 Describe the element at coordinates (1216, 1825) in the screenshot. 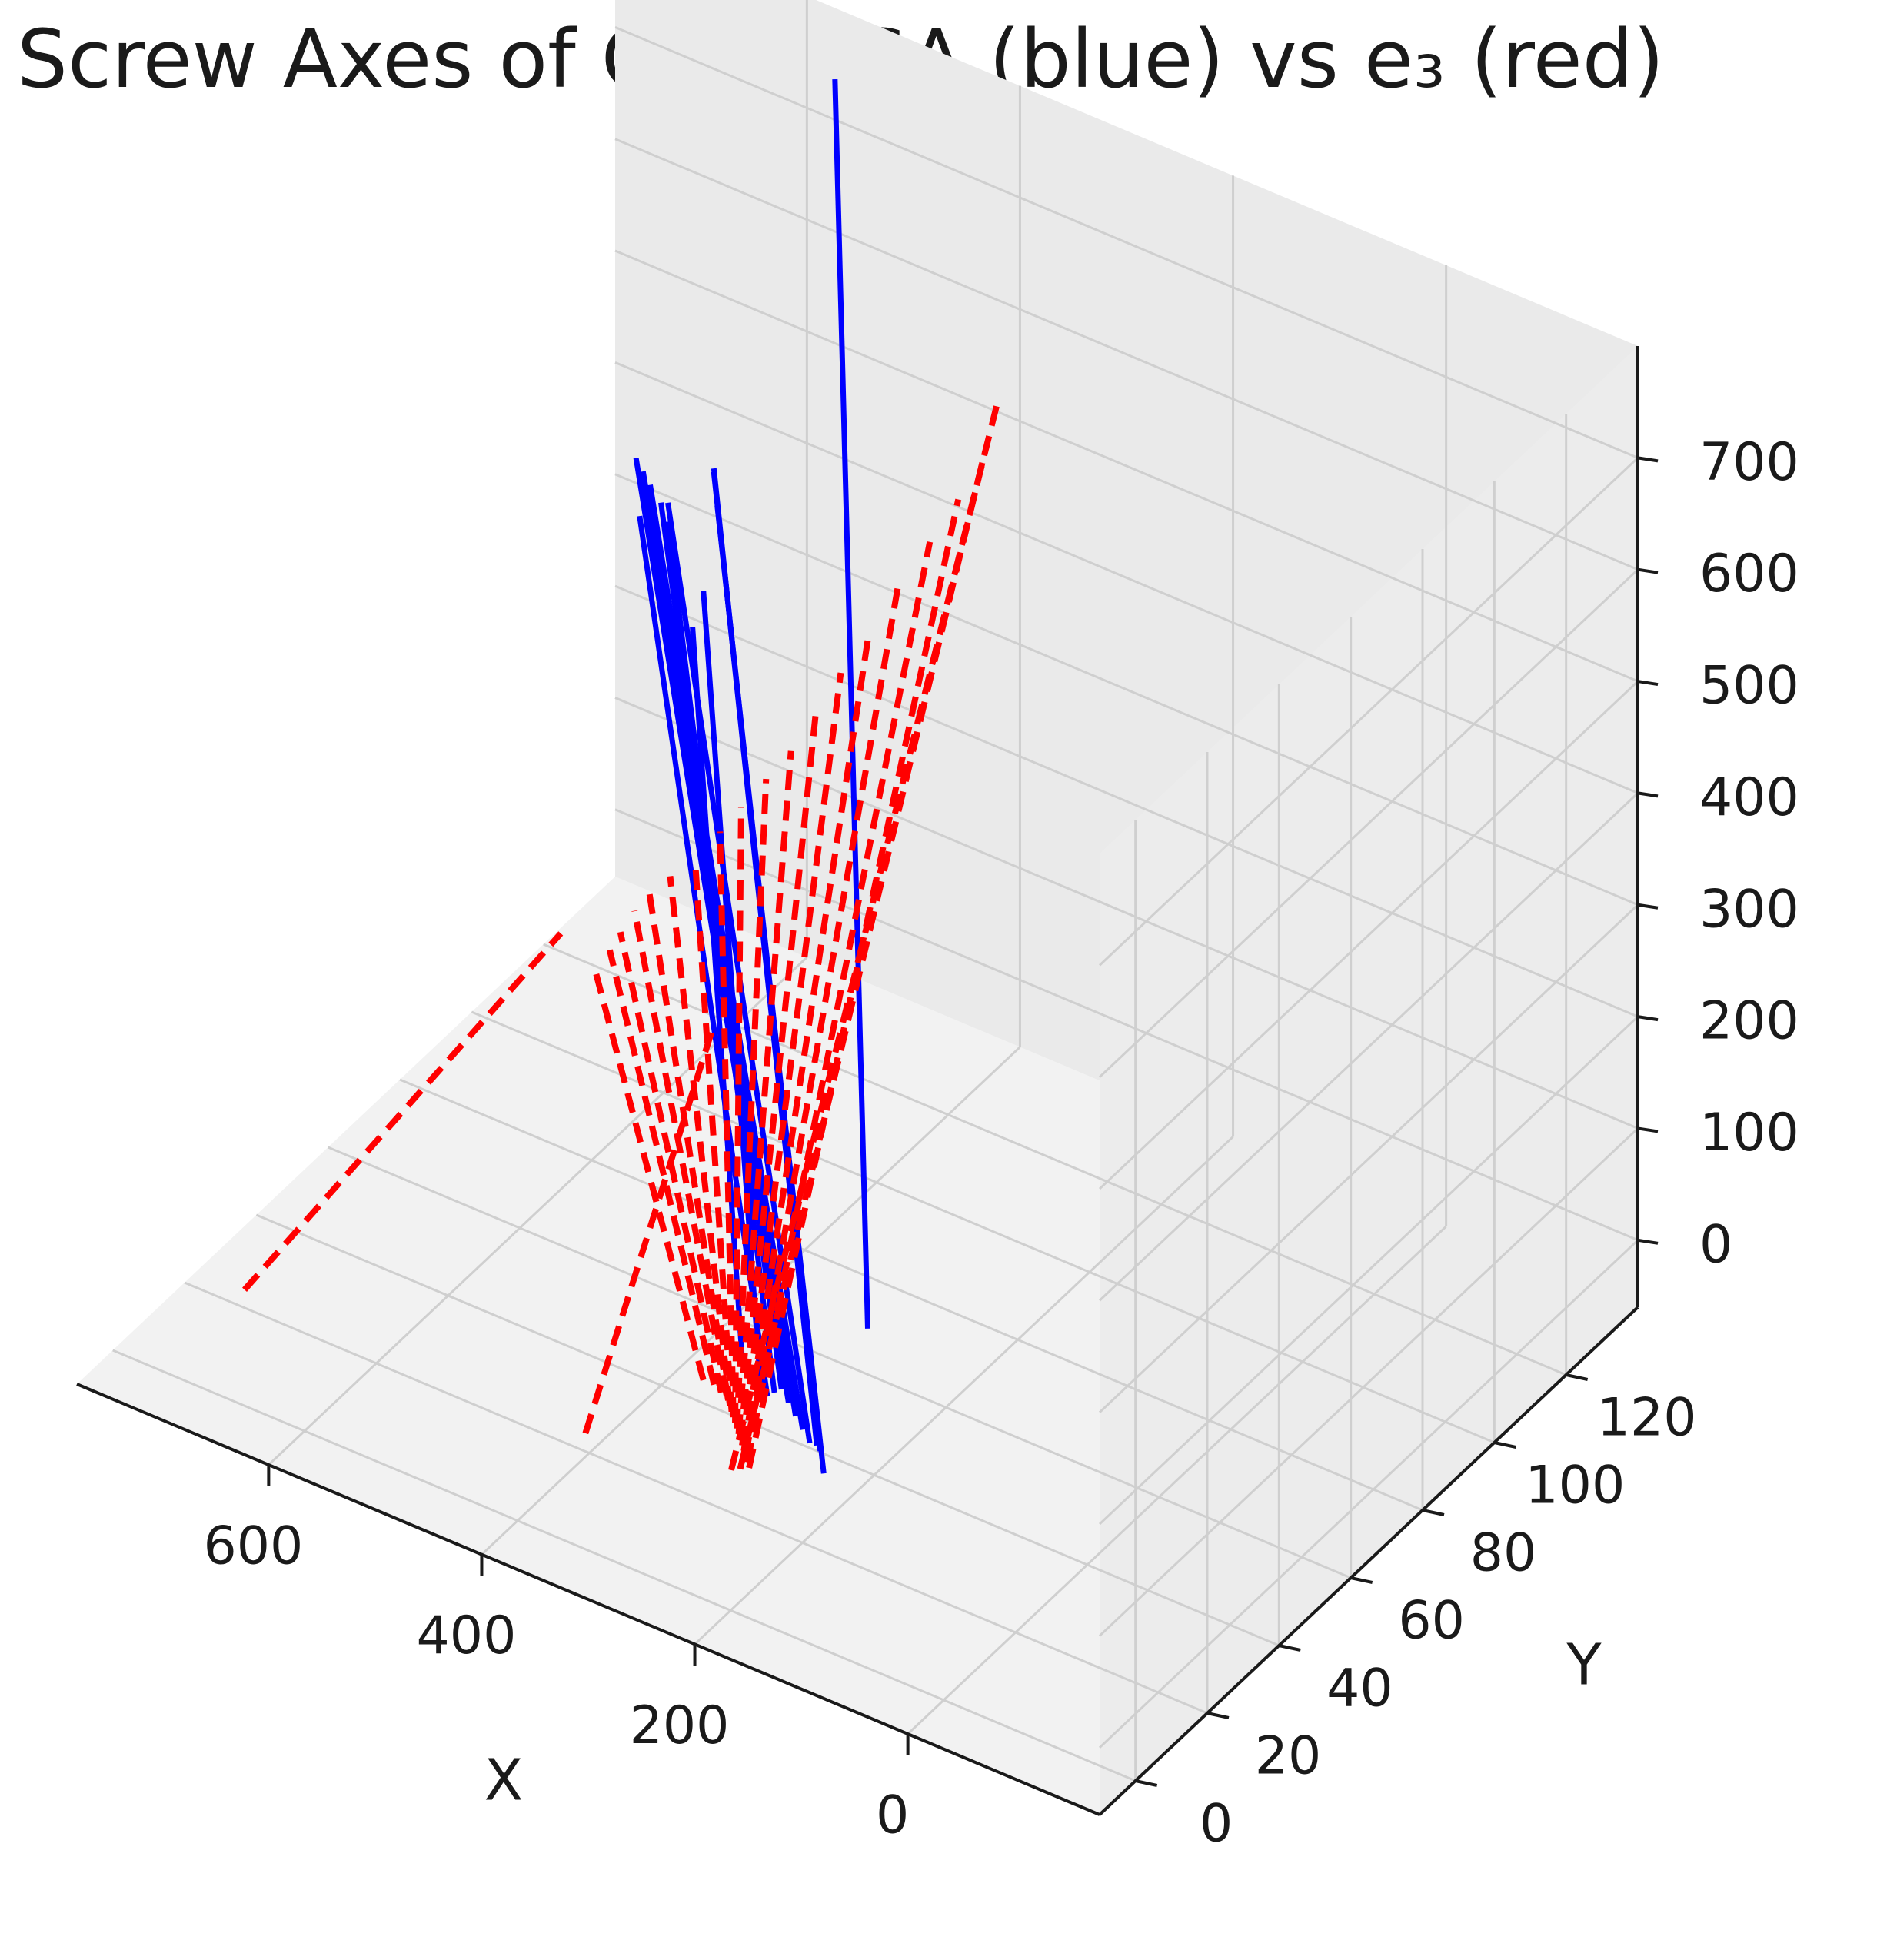

I see `y-tick-label: 0` at that location.